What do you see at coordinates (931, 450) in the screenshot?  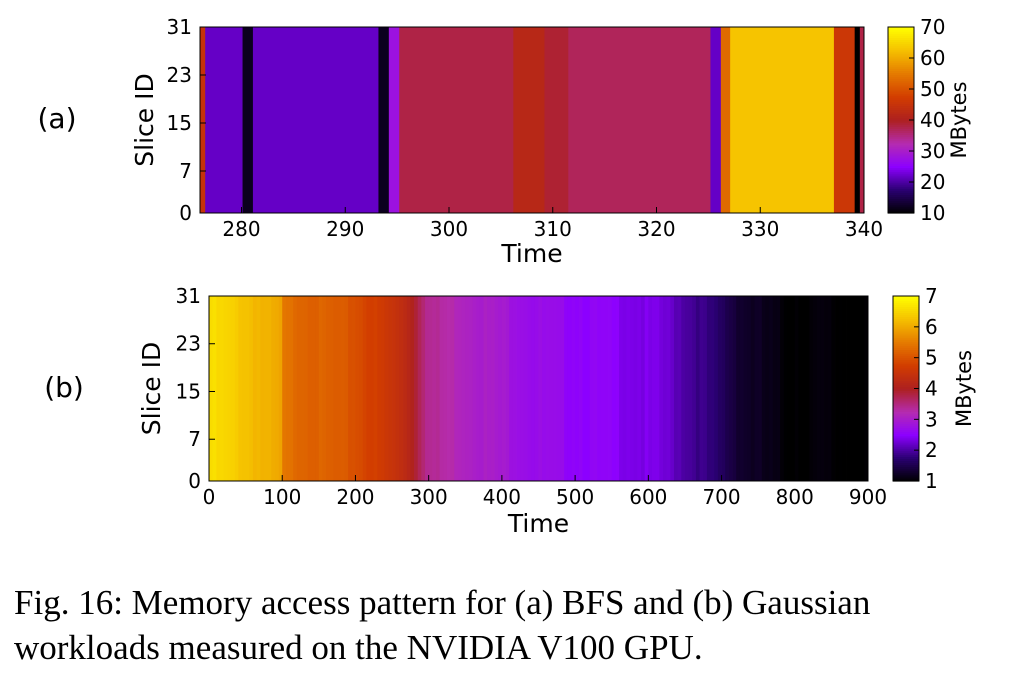 I see `colorbar-tick-label: 2` at bounding box center [931, 450].